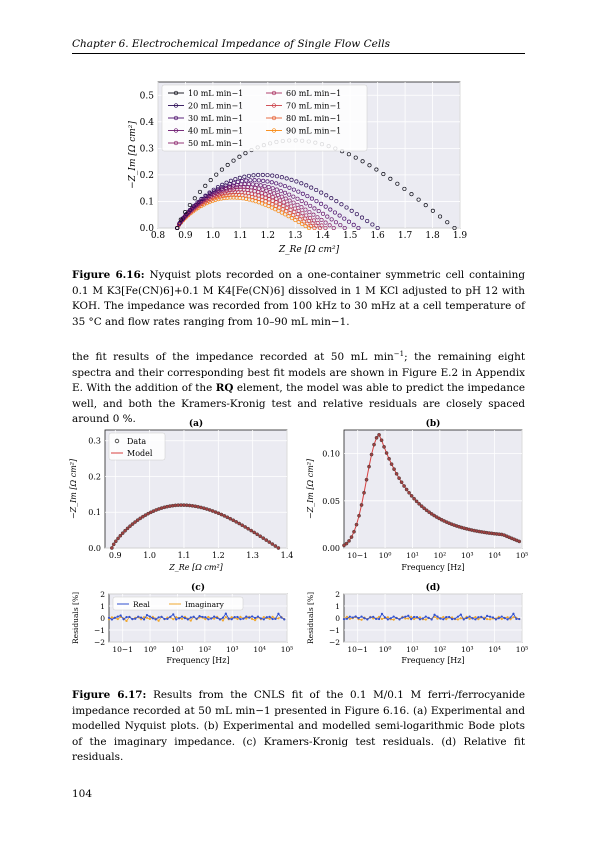 Image resolution: width=595 pixels, height=842 pixels. I want to click on x-tick-label: 1.6, so click(377, 236).